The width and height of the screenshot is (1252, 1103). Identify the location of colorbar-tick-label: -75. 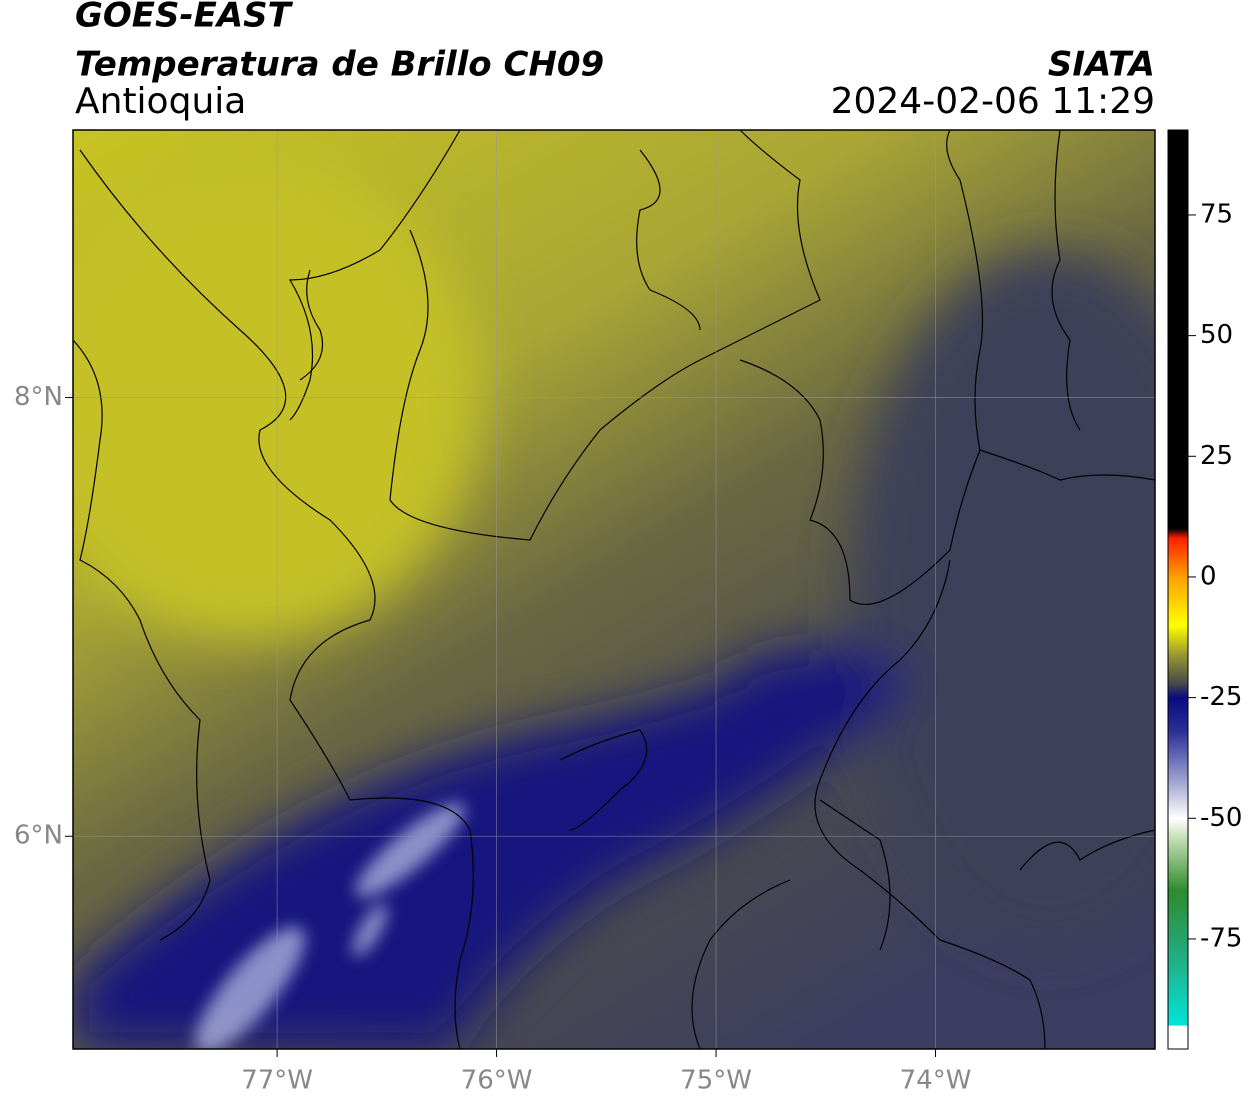
(1221, 938).